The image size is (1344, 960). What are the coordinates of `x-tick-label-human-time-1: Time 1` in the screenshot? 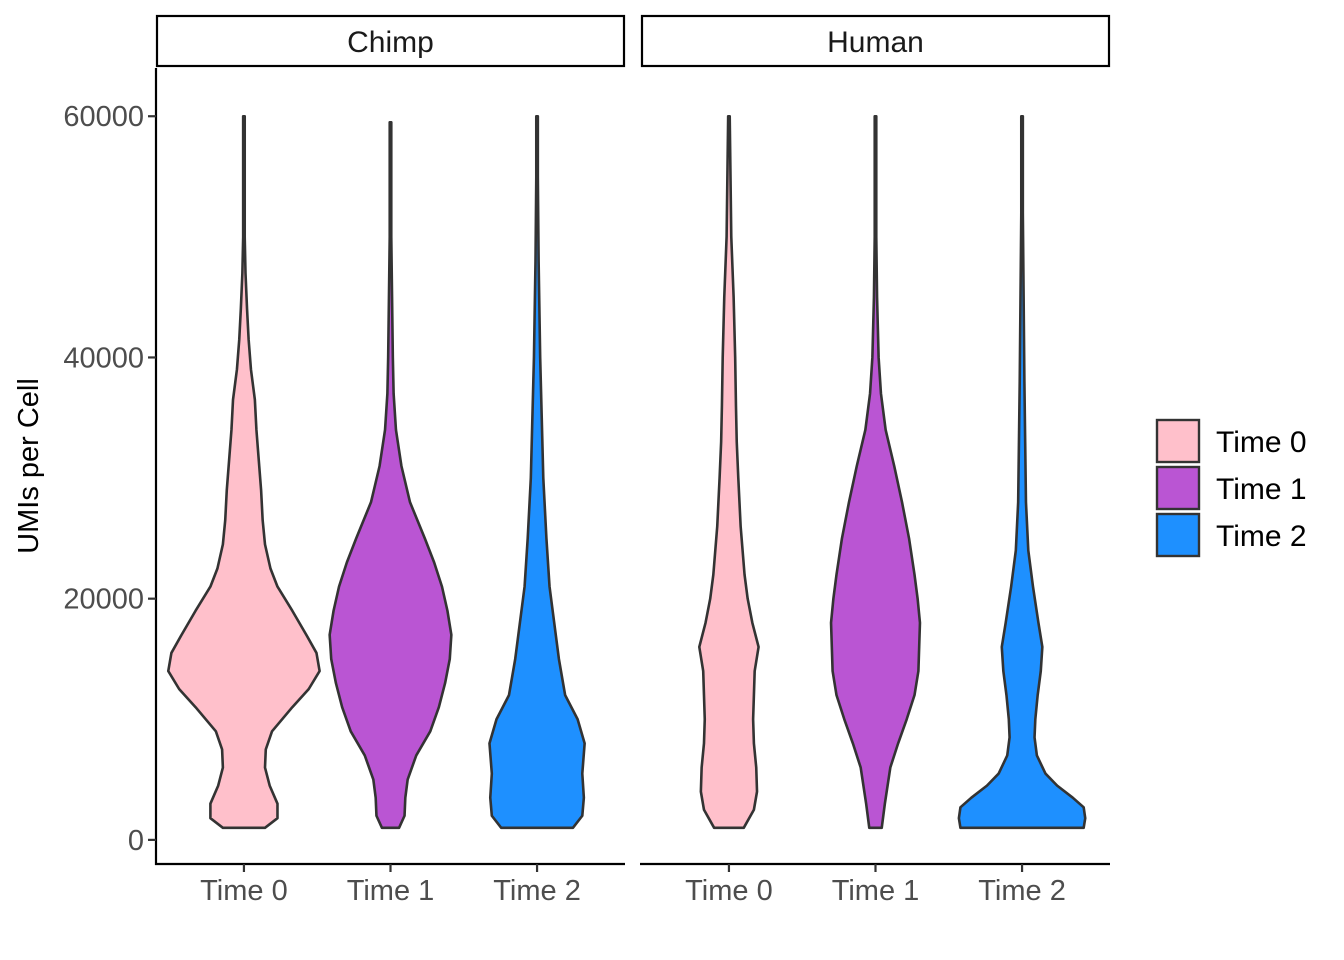 It's located at (876, 891).